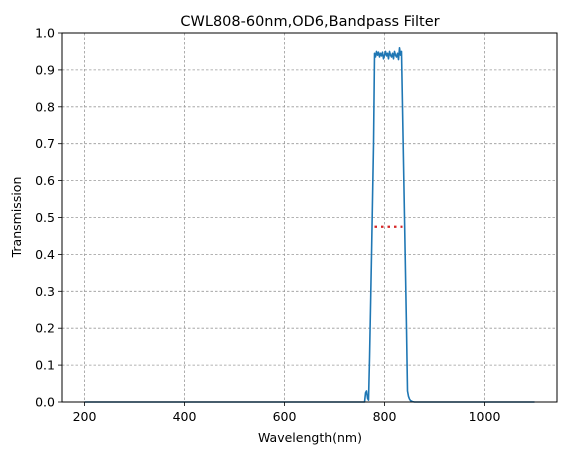 The width and height of the screenshot is (567, 455). I want to click on x-tick-label: 800, so click(385, 416).